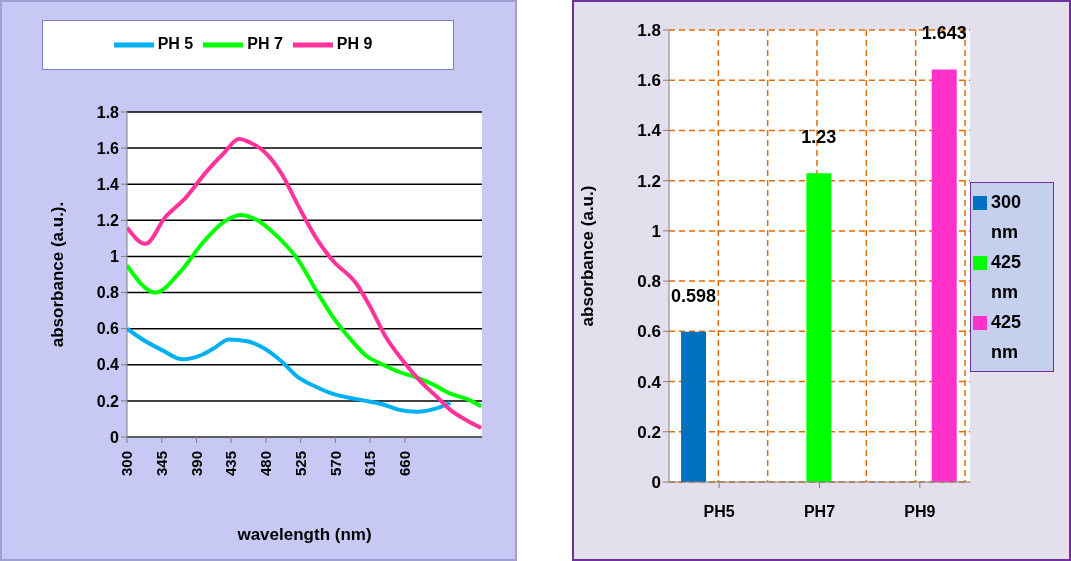 The image size is (1071, 561). I want to click on legend-label: 300 nm, so click(1007, 217).